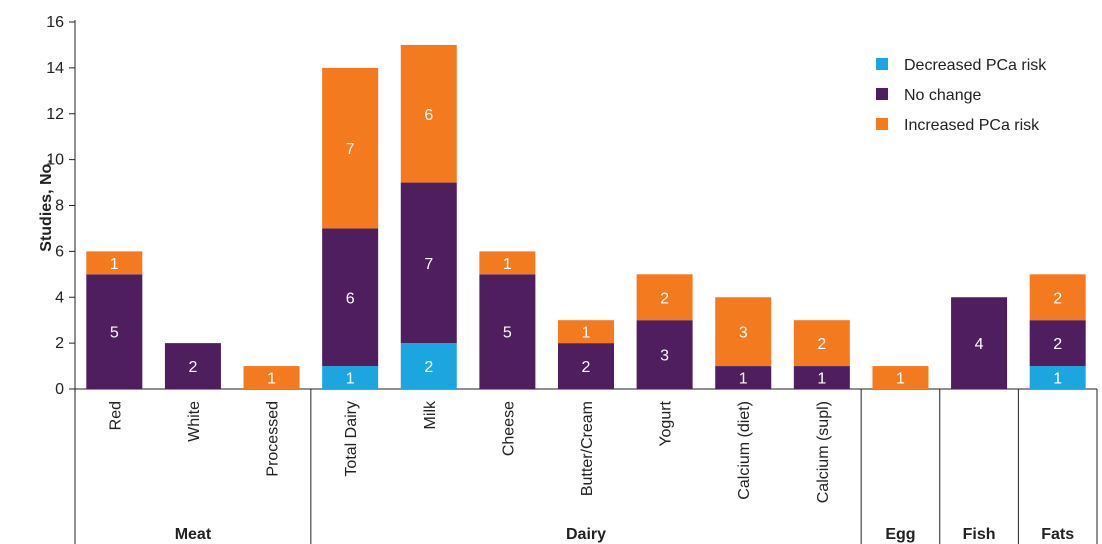 The height and width of the screenshot is (544, 1102). What do you see at coordinates (975, 65) in the screenshot?
I see `legend-label: Decreased PCa risk` at bounding box center [975, 65].